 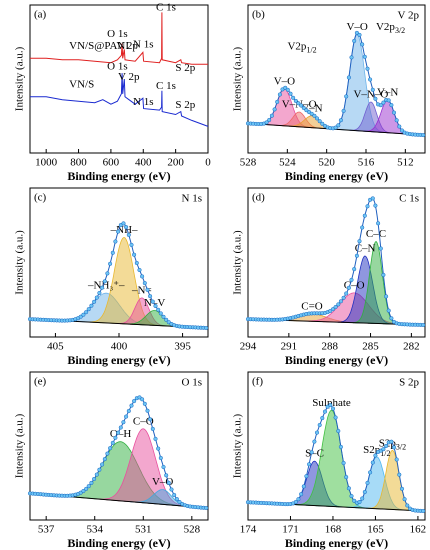 What do you see at coordinates (208, 163) in the screenshot?
I see `x-tick-label: 0` at bounding box center [208, 163].